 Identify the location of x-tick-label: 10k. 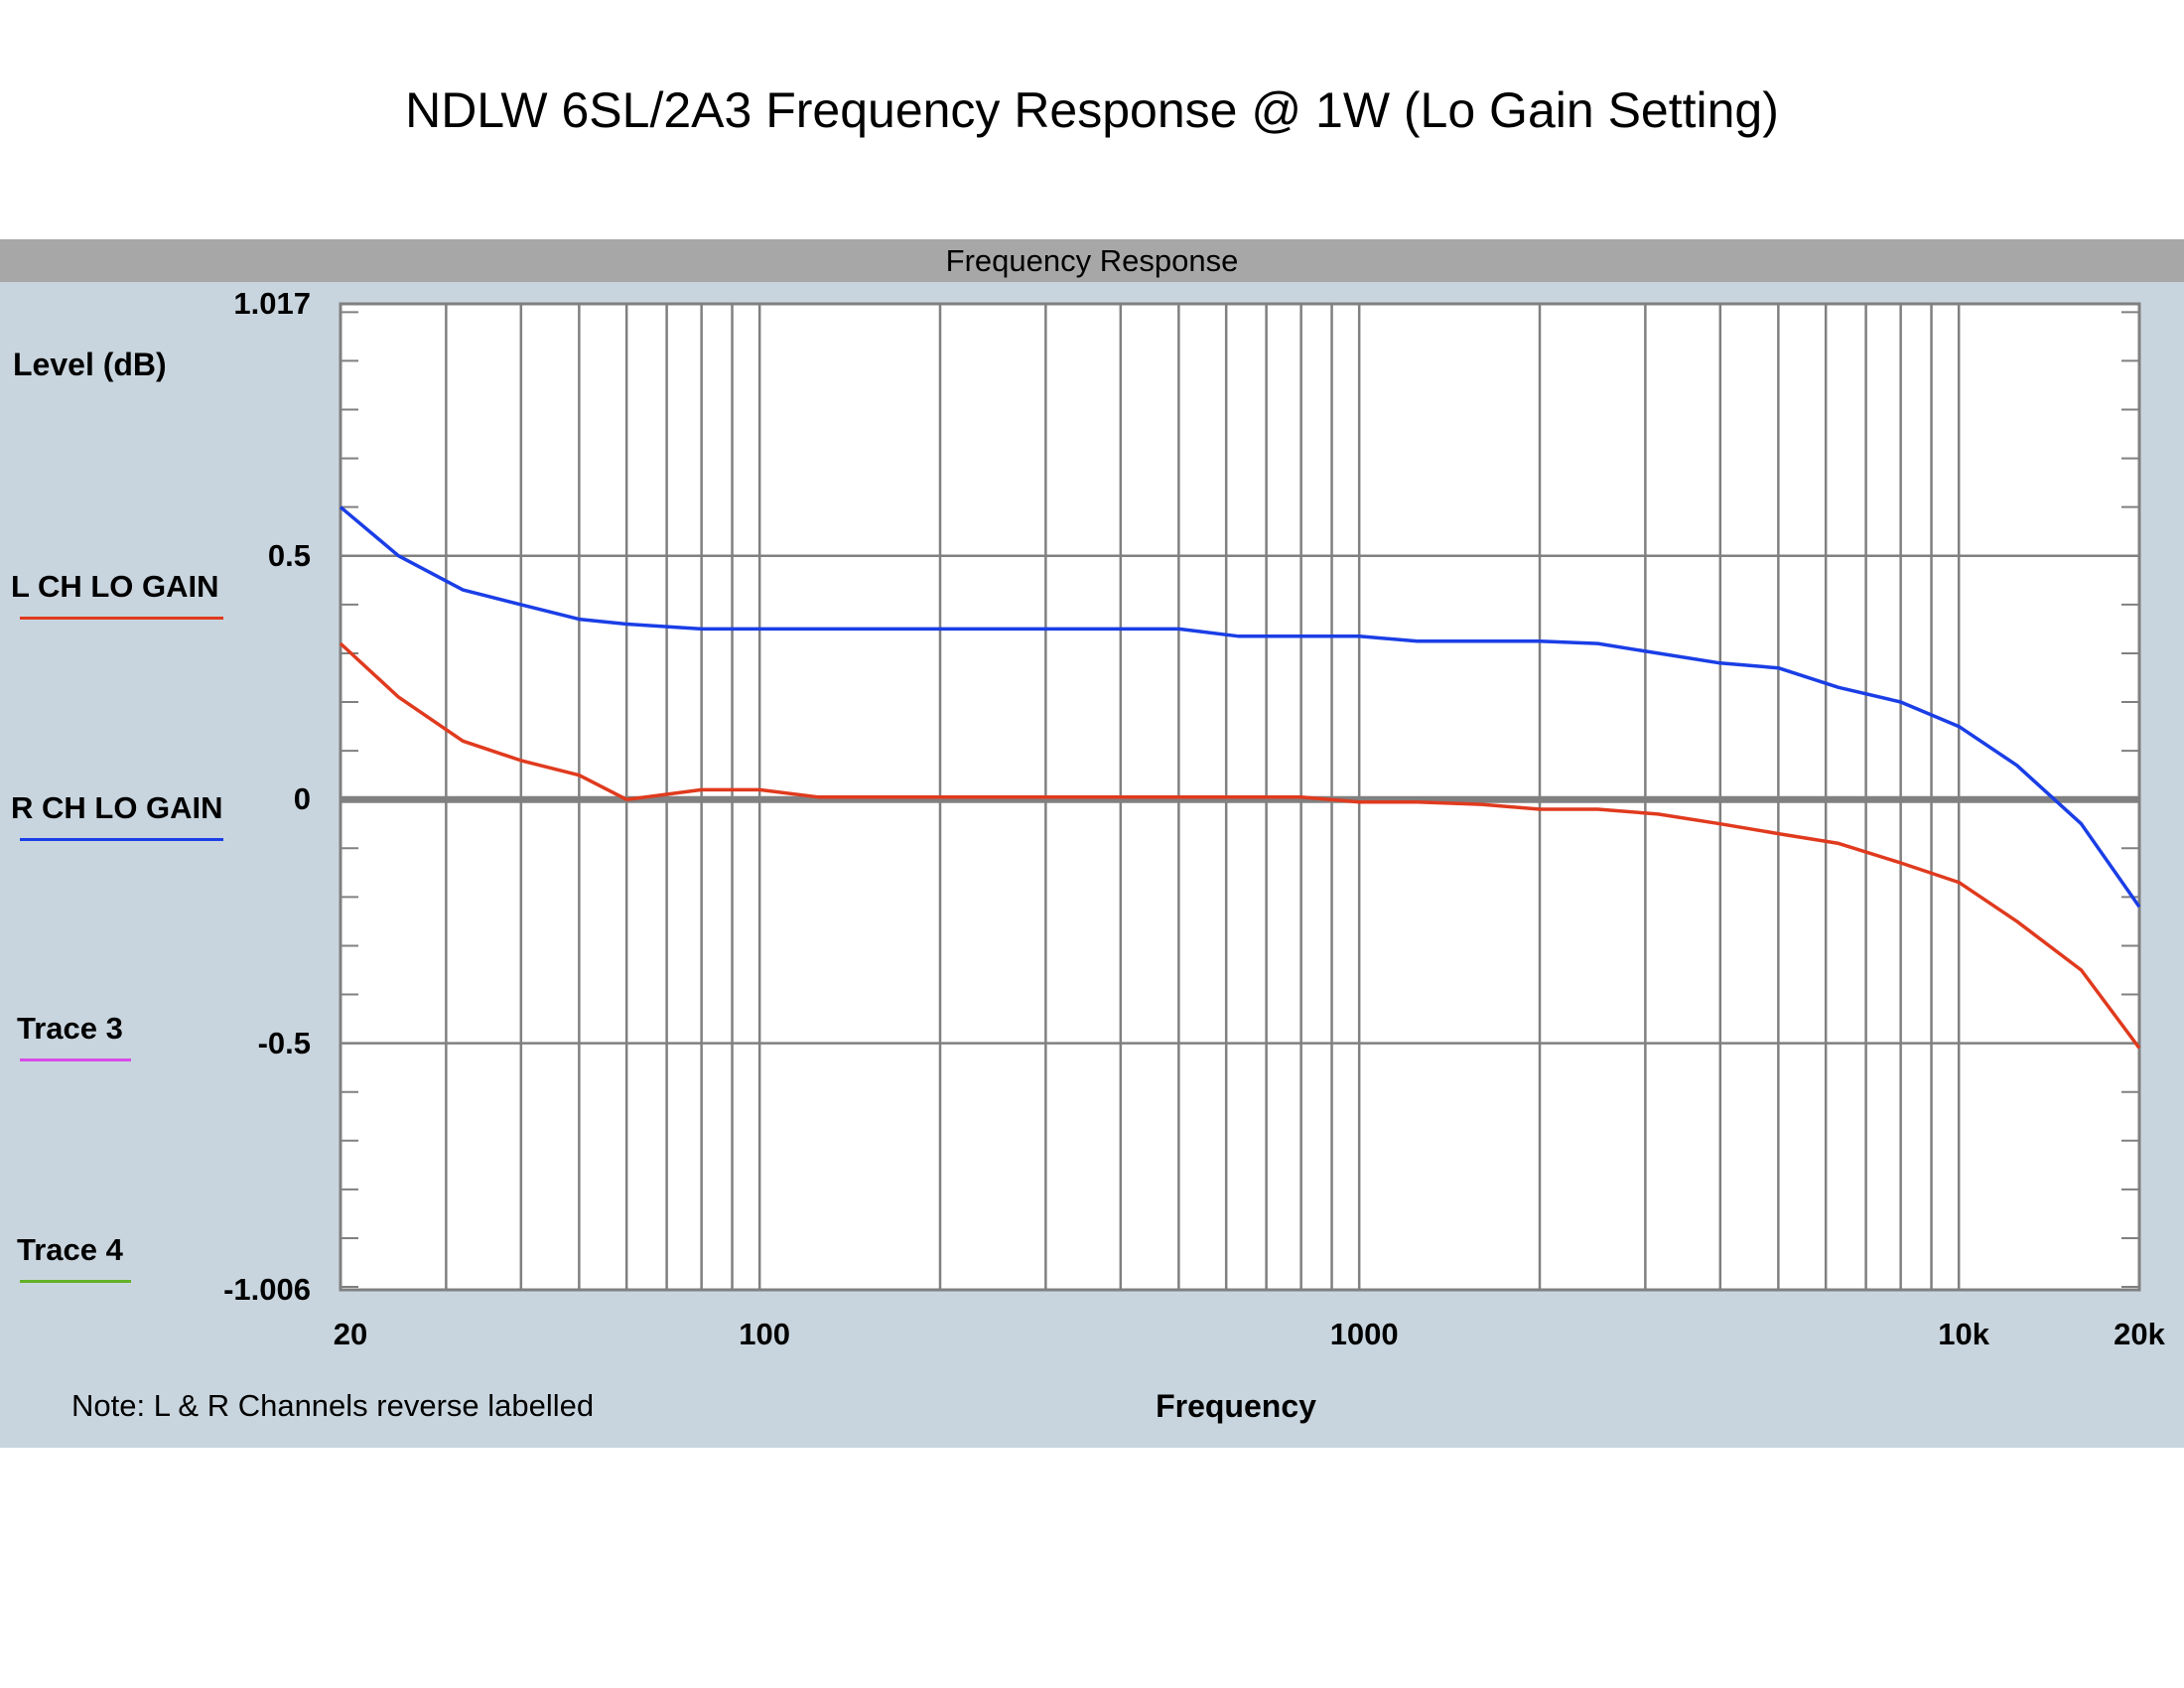
(1964, 1334).